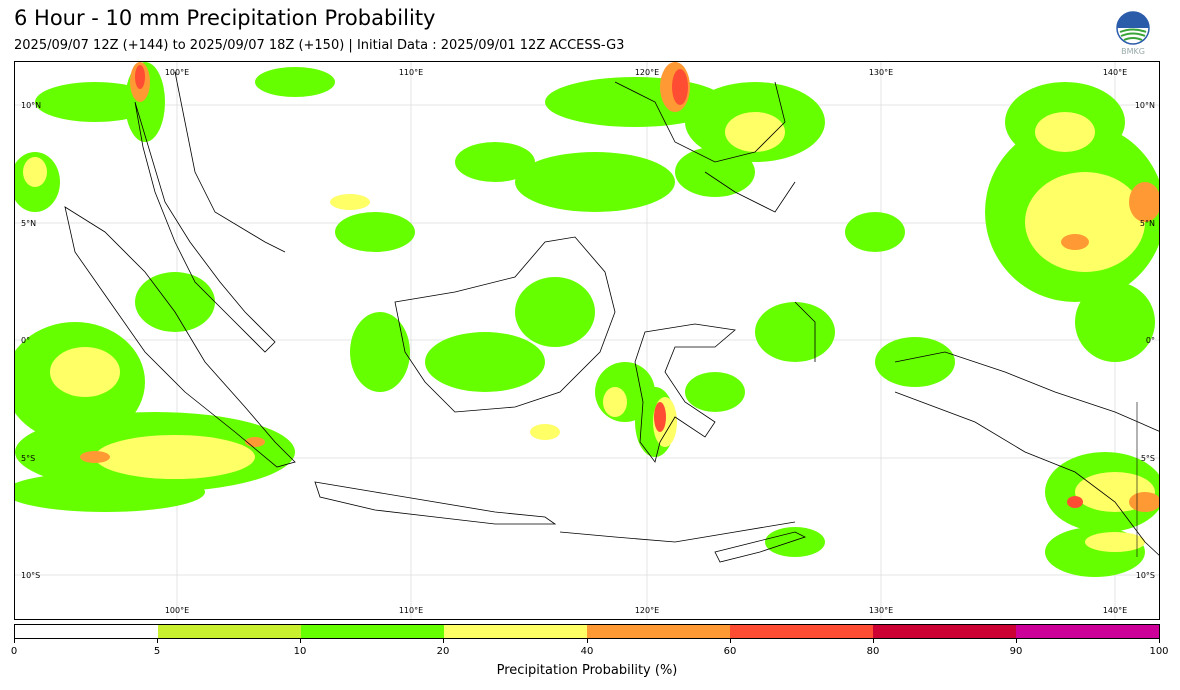 Image resolution: width=1180 pixels, height=690 pixels. I want to click on colorbar, so click(587, 631).